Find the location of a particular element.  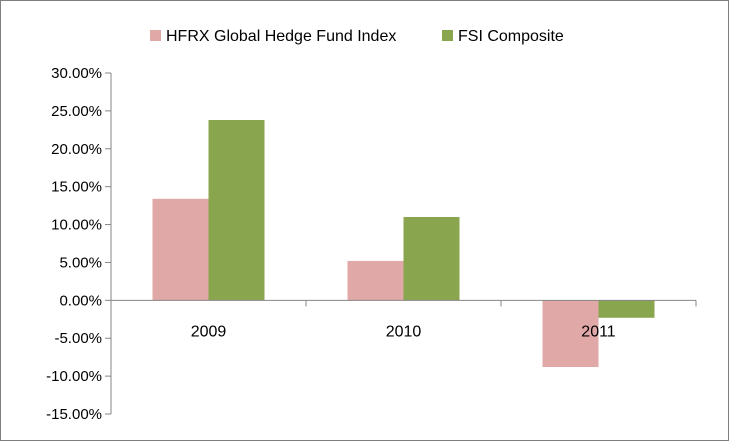

x-axis: 2009 2010 2011 is located at coordinates (403, 319).